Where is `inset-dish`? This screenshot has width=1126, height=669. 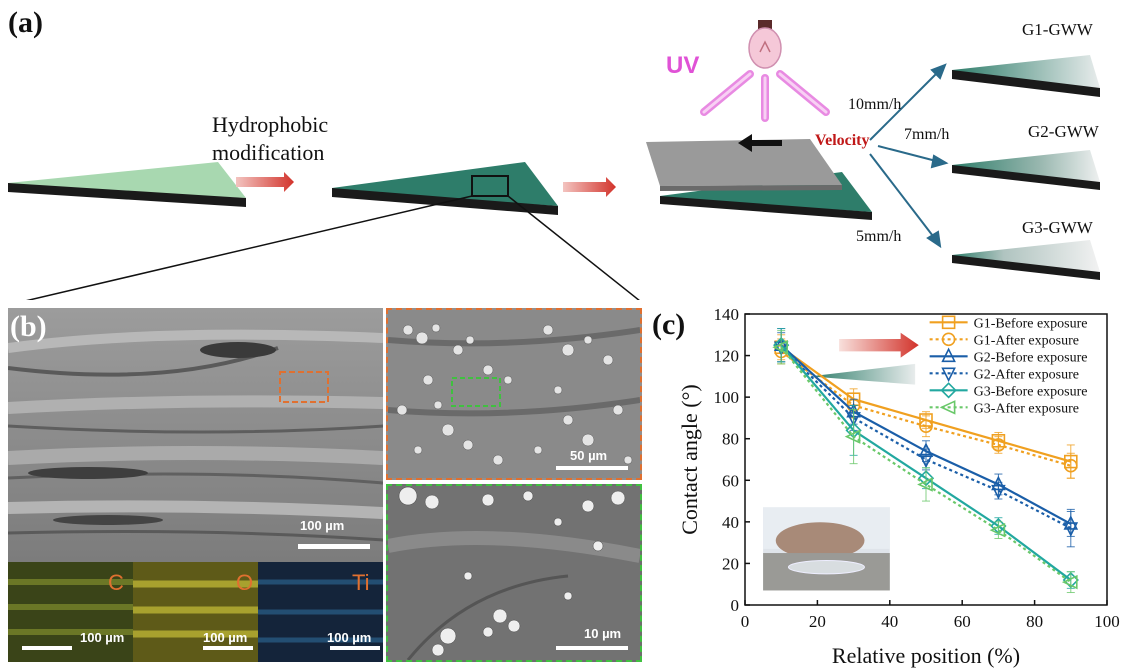 inset-dish is located at coordinates (826, 567).